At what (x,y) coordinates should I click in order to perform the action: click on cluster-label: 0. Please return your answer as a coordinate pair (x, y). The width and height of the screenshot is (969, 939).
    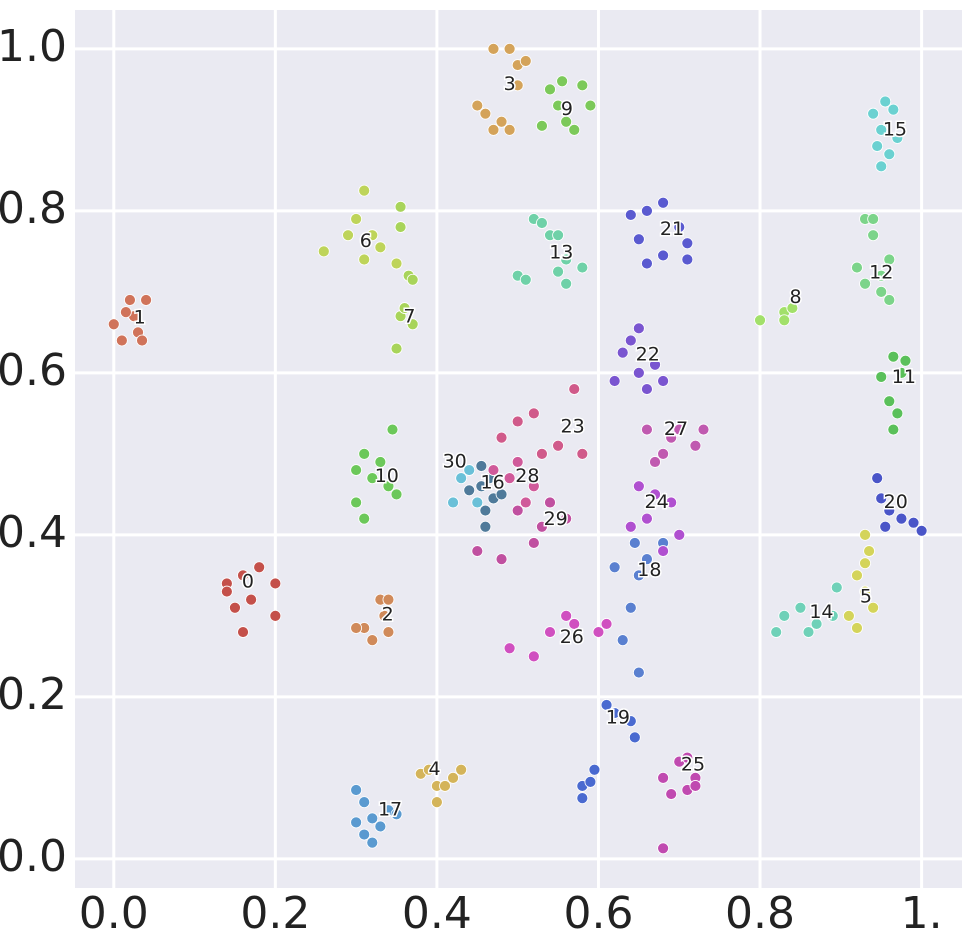
    Looking at the image, I should click on (248, 581).